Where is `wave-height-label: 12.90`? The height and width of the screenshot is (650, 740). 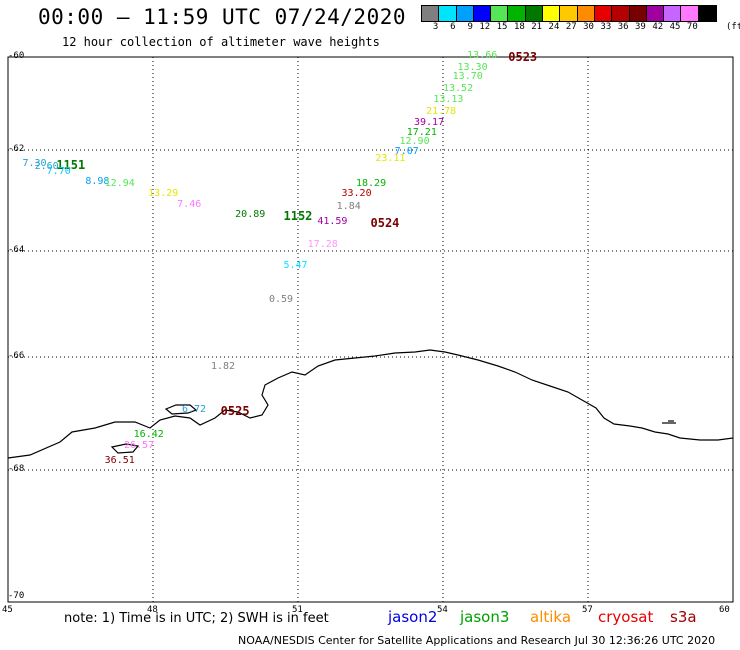 wave-height-label: 12.90 is located at coordinates (414, 142).